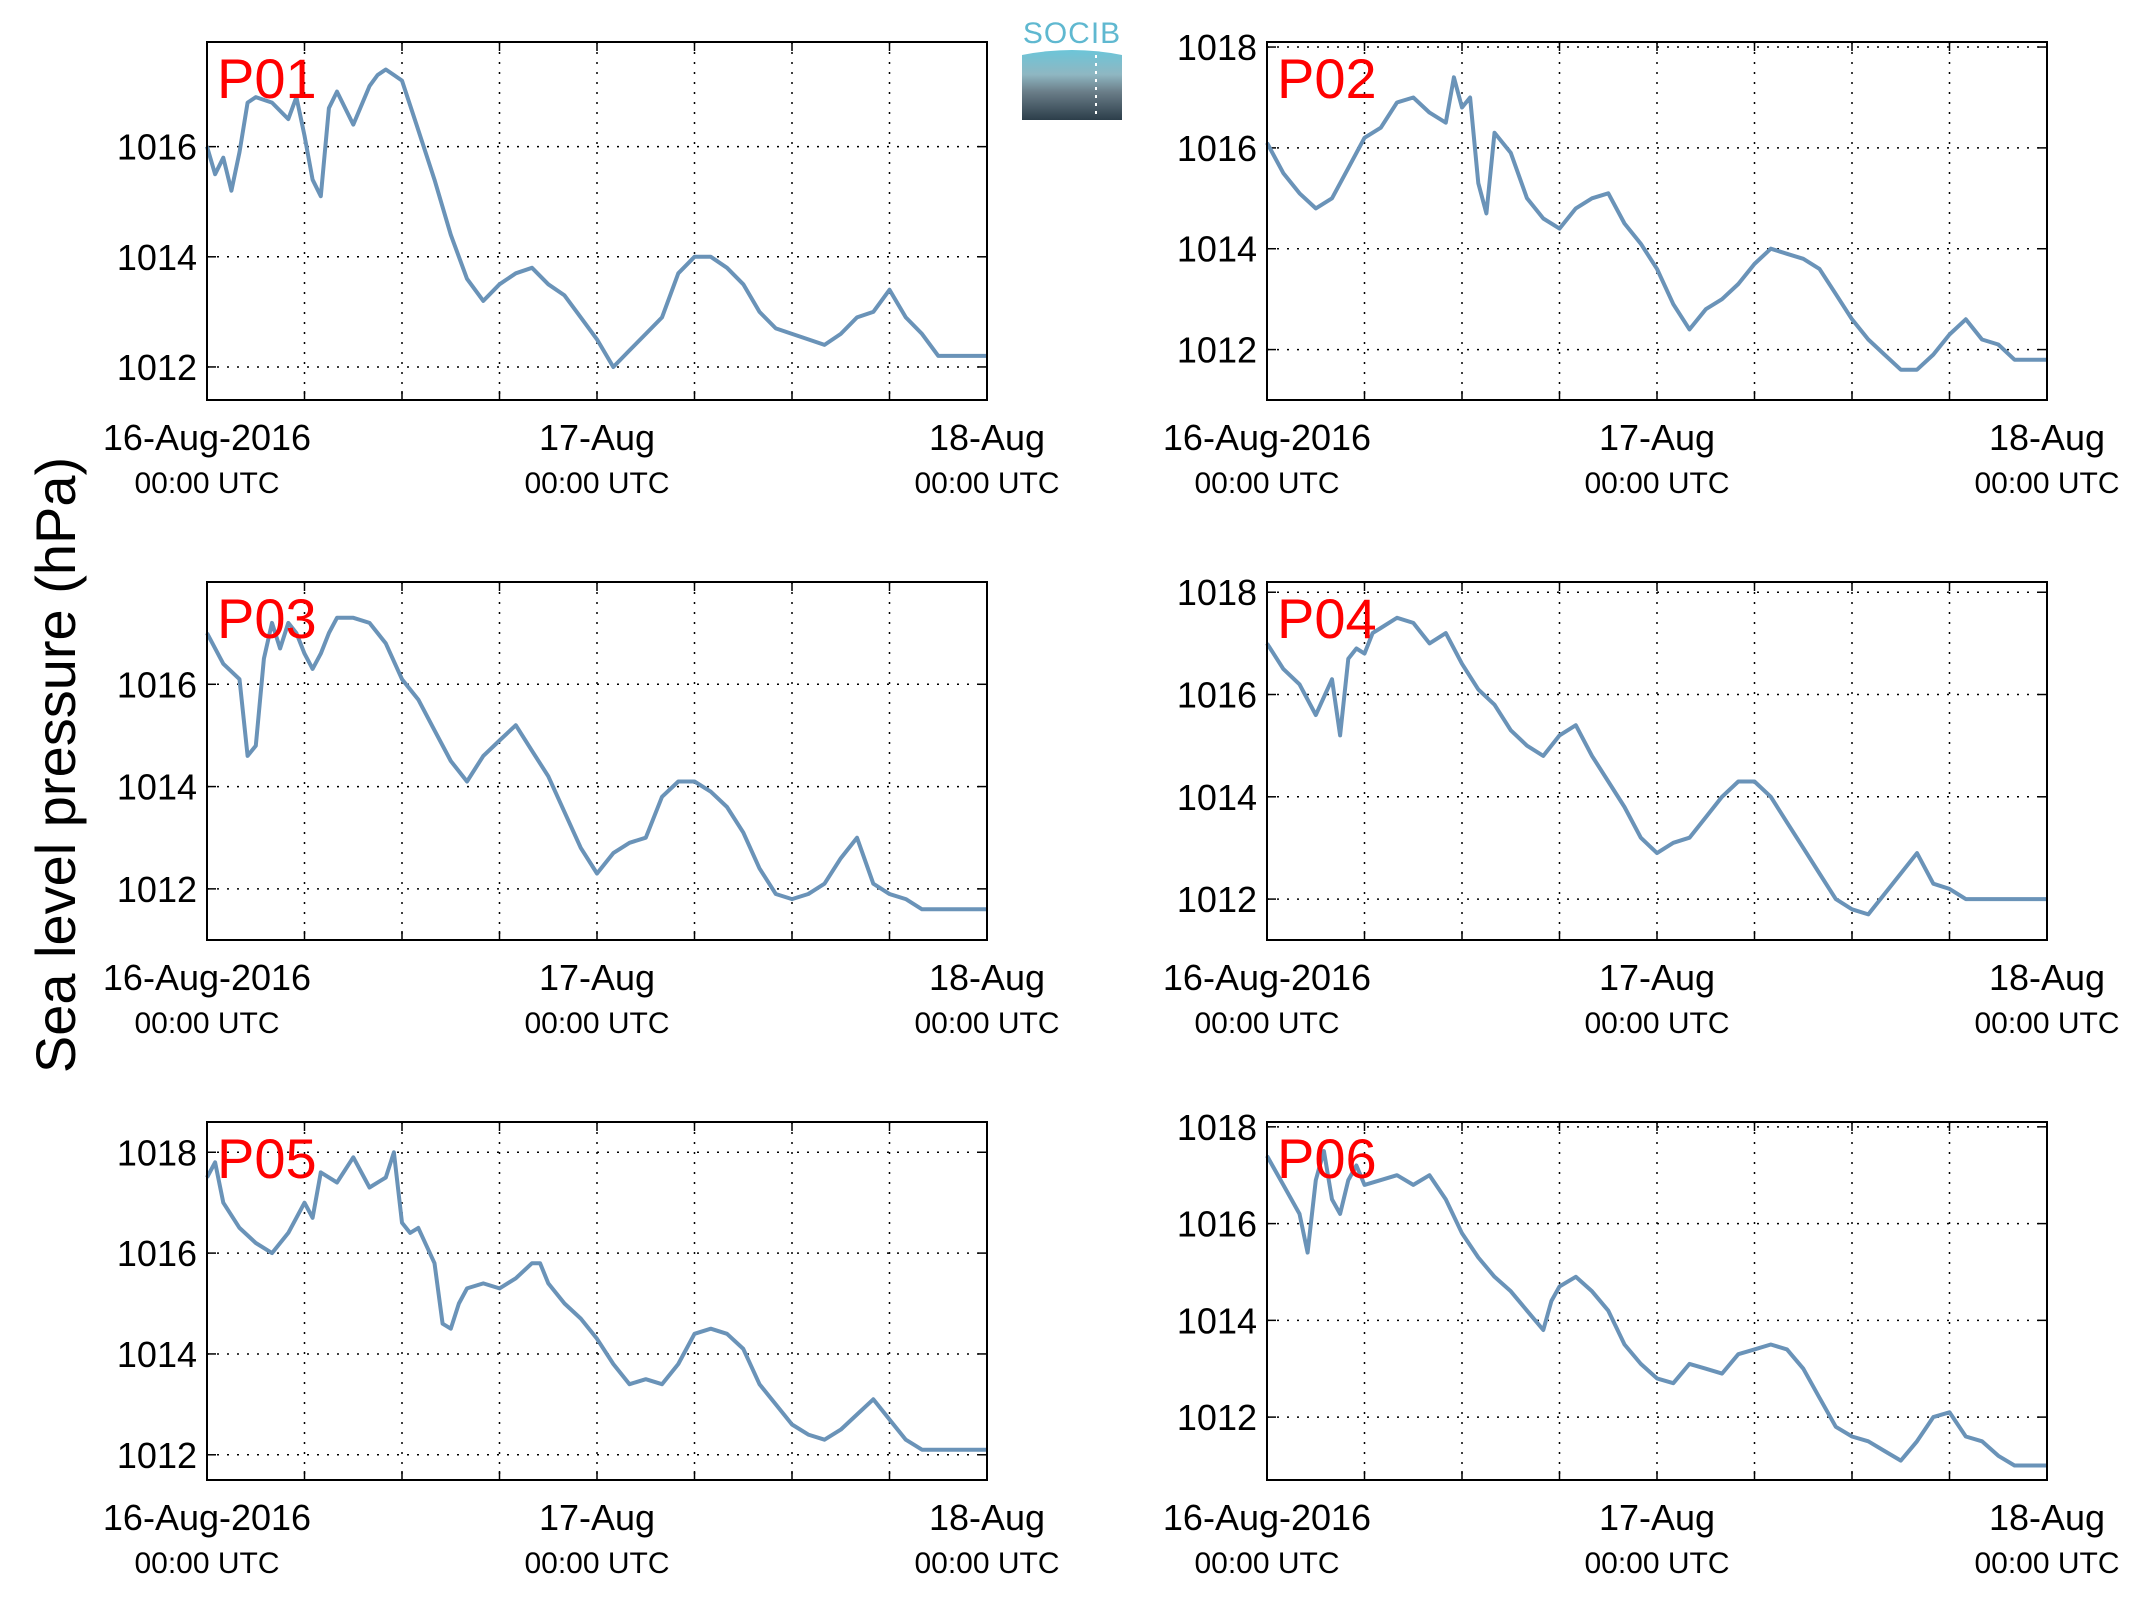 The width and height of the screenshot is (2133, 1608). Describe the element at coordinates (267, 78) in the screenshot. I see `panel-title: P01` at that location.